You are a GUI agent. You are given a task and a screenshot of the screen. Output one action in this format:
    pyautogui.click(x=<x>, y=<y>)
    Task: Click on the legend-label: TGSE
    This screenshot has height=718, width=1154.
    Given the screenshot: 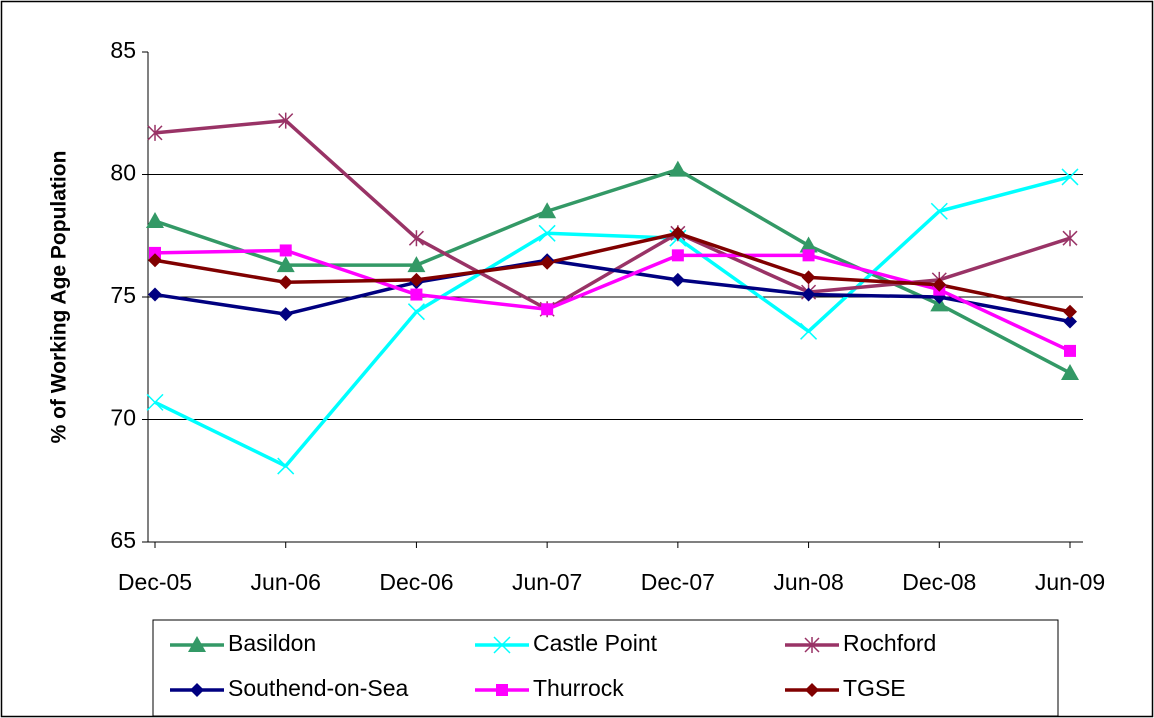 What is the action you would take?
    pyautogui.click(x=874, y=688)
    